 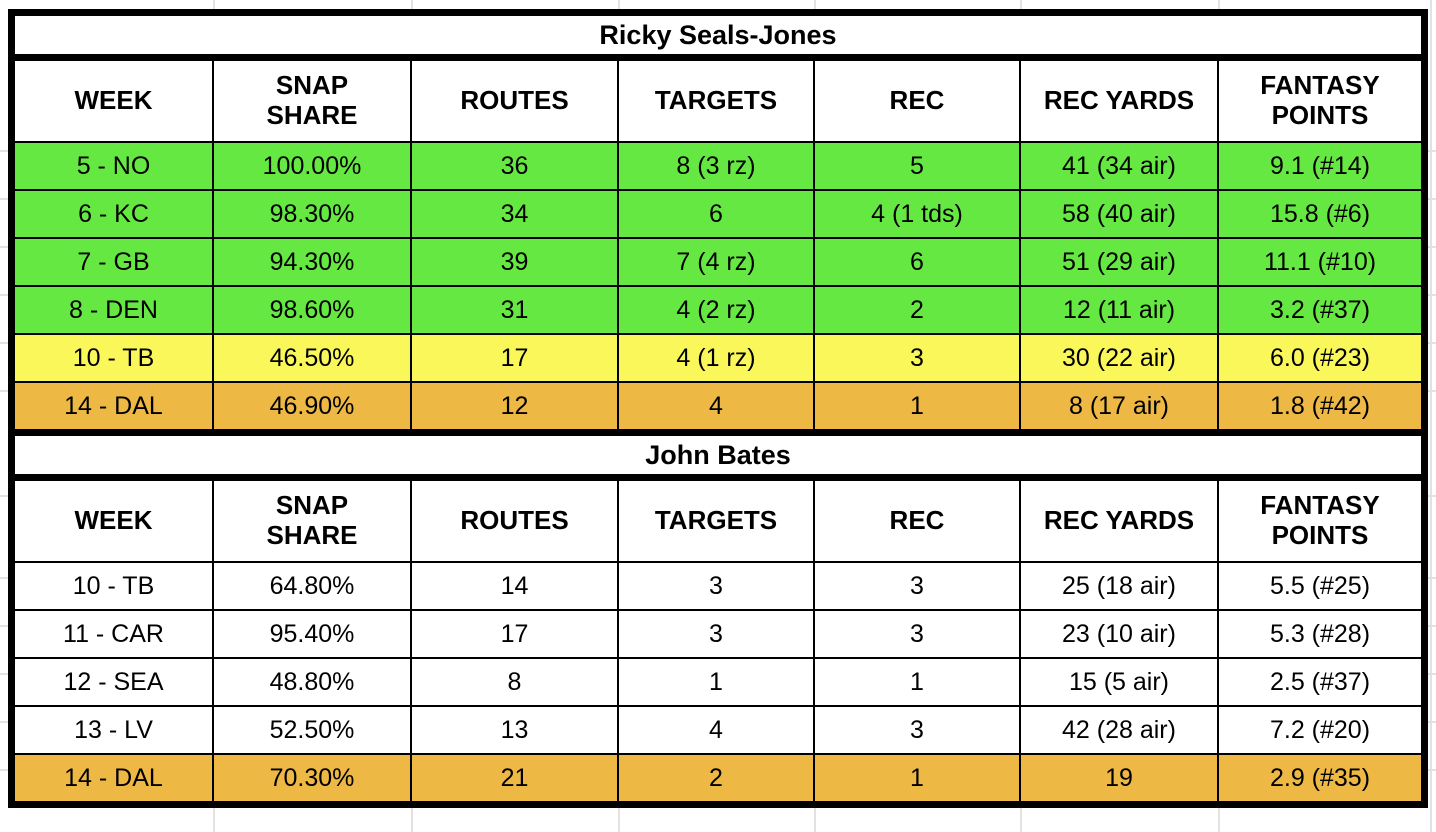 I want to click on cell-targets: 8 (3 rz), so click(x=717, y=167).